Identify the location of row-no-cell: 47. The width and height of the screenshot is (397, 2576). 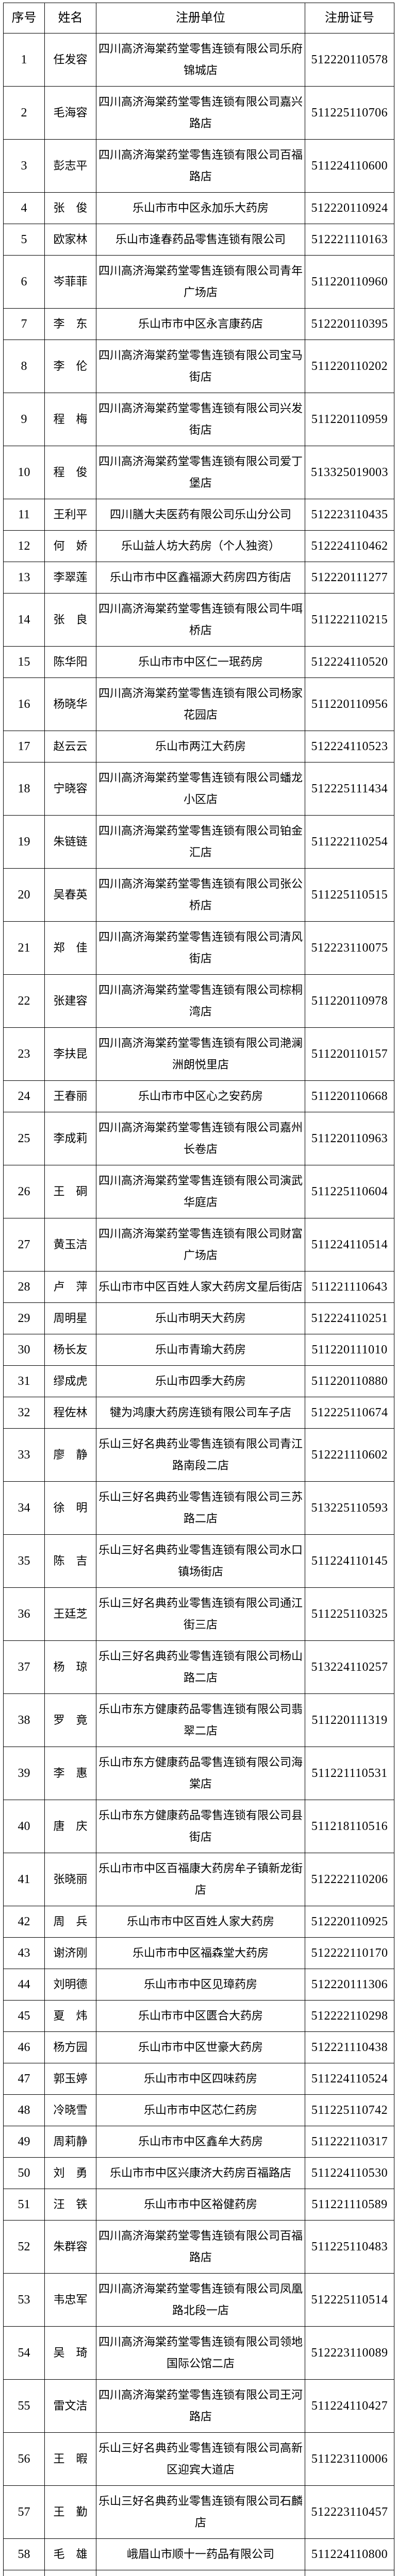
(24, 2079).